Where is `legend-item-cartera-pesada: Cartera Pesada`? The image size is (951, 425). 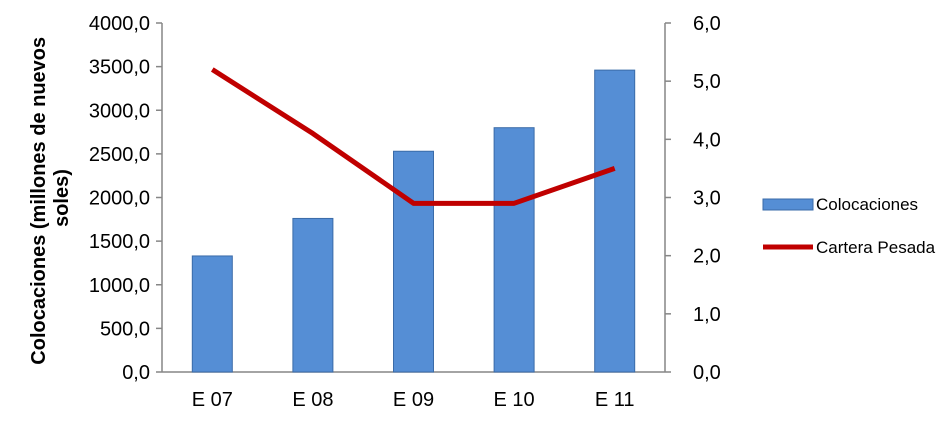
legend-item-cartera-pesada: Cartera Pesada is located at coordinates (849, 247).